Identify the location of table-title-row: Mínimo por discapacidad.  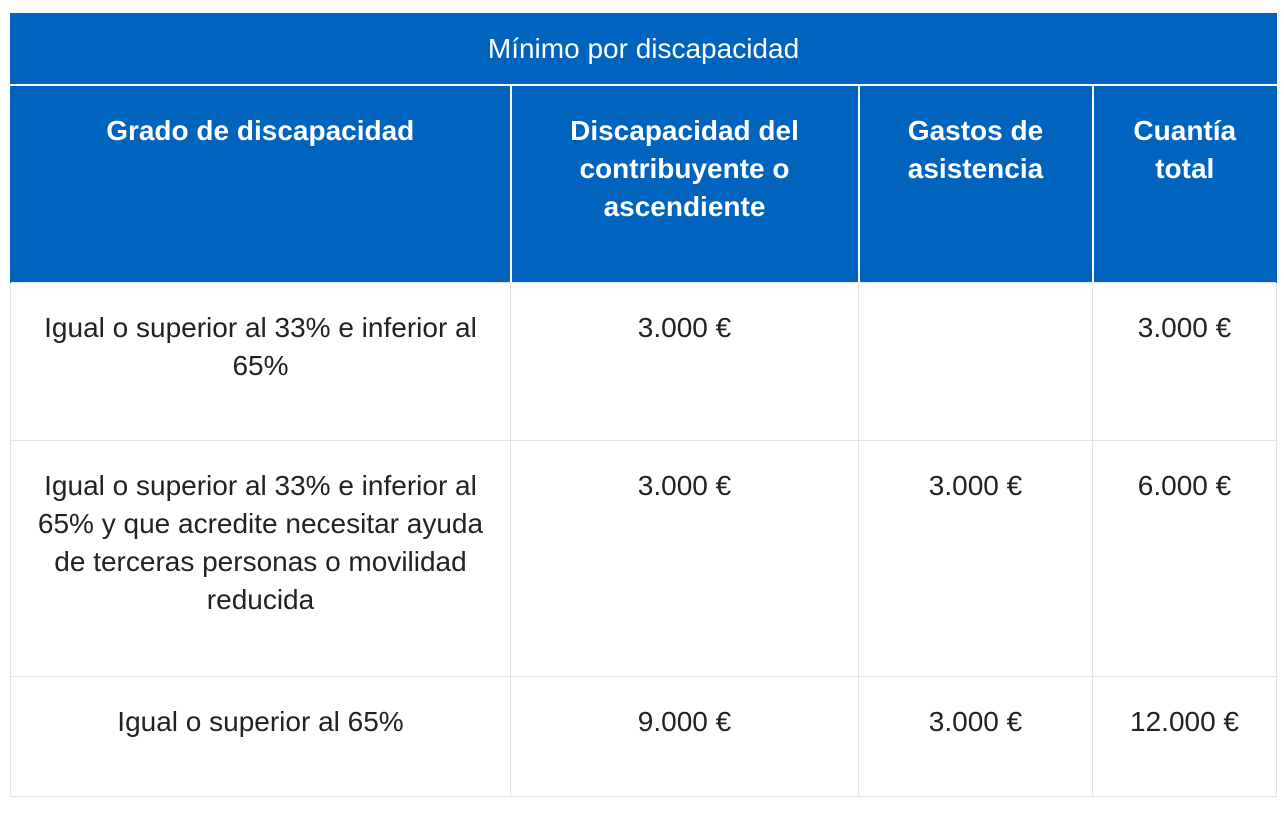
(643, 49).